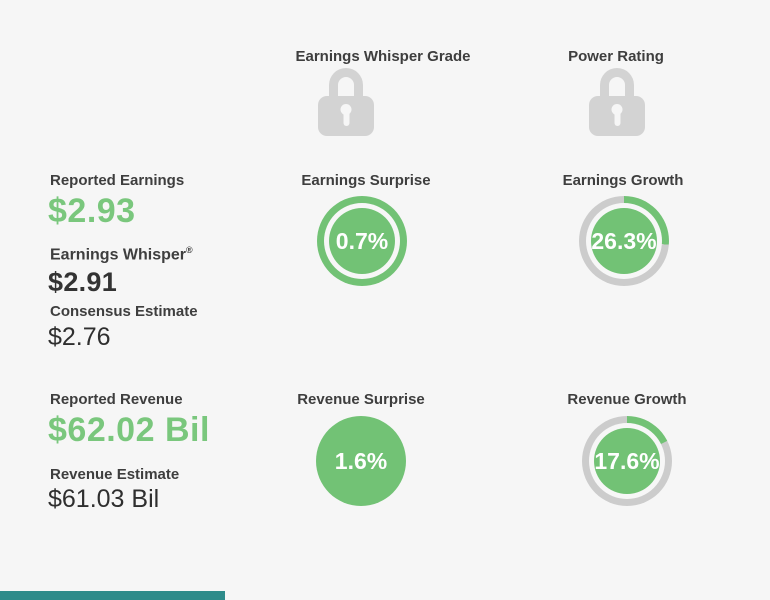  What do you see at coordinates (83, 282) in the screenshot?
I see `earnings-whisper-value: $2.91` at bounding box center [83, 282].